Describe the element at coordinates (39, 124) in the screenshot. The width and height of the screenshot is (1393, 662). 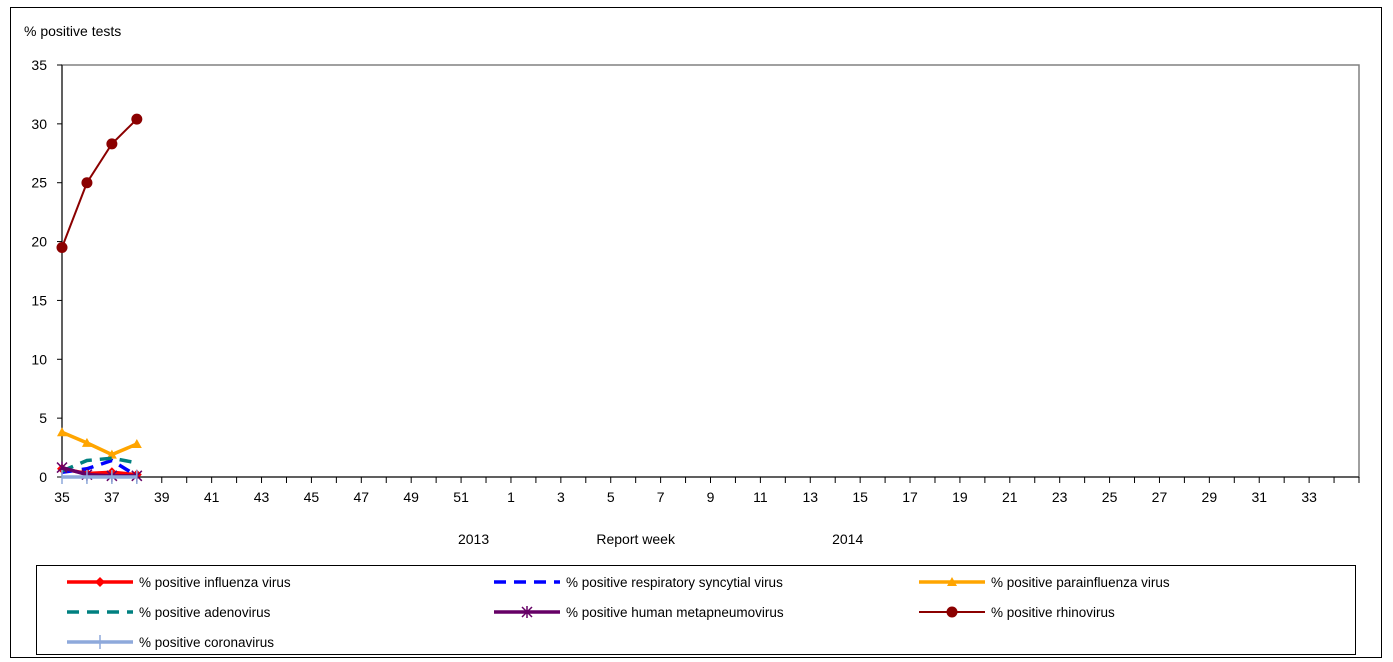
I see `y-tick-label: 30` at that location.